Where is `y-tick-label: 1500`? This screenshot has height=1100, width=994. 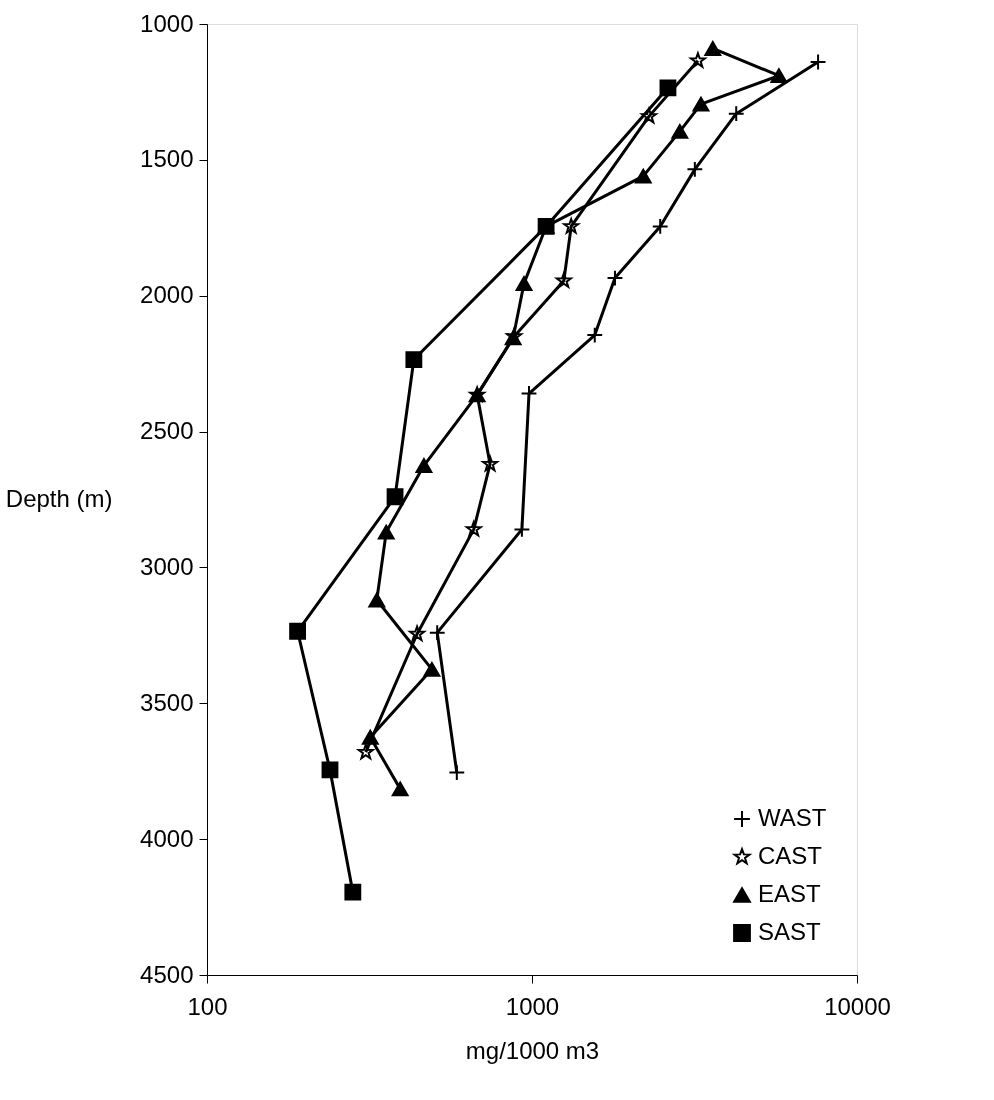
y-tick-label: 1500 is located at coordinates (167, 159).